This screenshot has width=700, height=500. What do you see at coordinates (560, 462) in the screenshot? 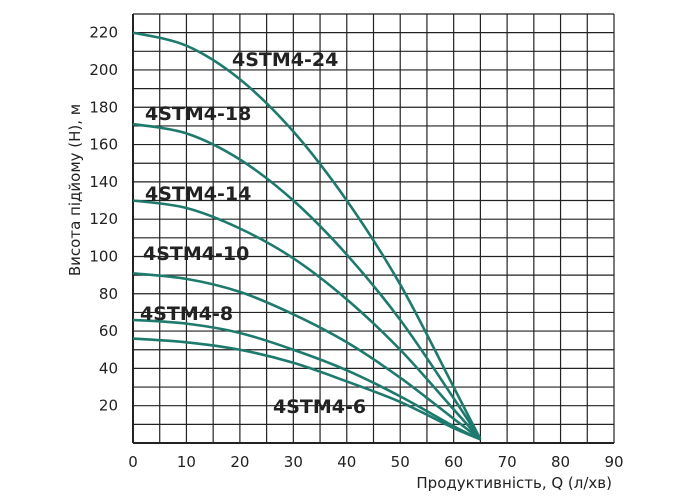
I see `x-tick-label: 80` at bounding box center [560, 462].